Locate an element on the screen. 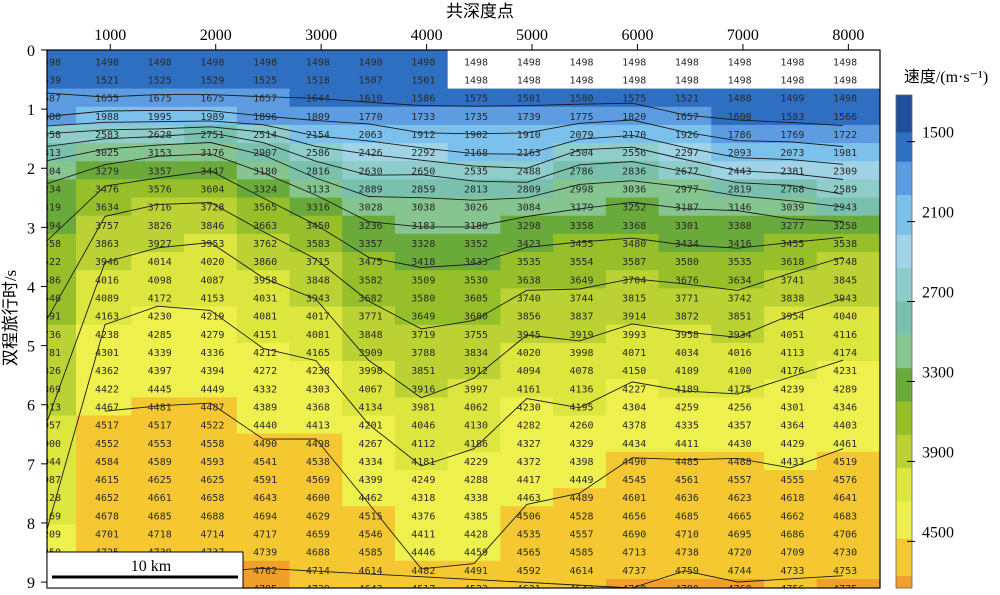 The height and width of the screenshot is (595, 1000). velocity-value-label: 4428 is located at coordinates (476, 535).